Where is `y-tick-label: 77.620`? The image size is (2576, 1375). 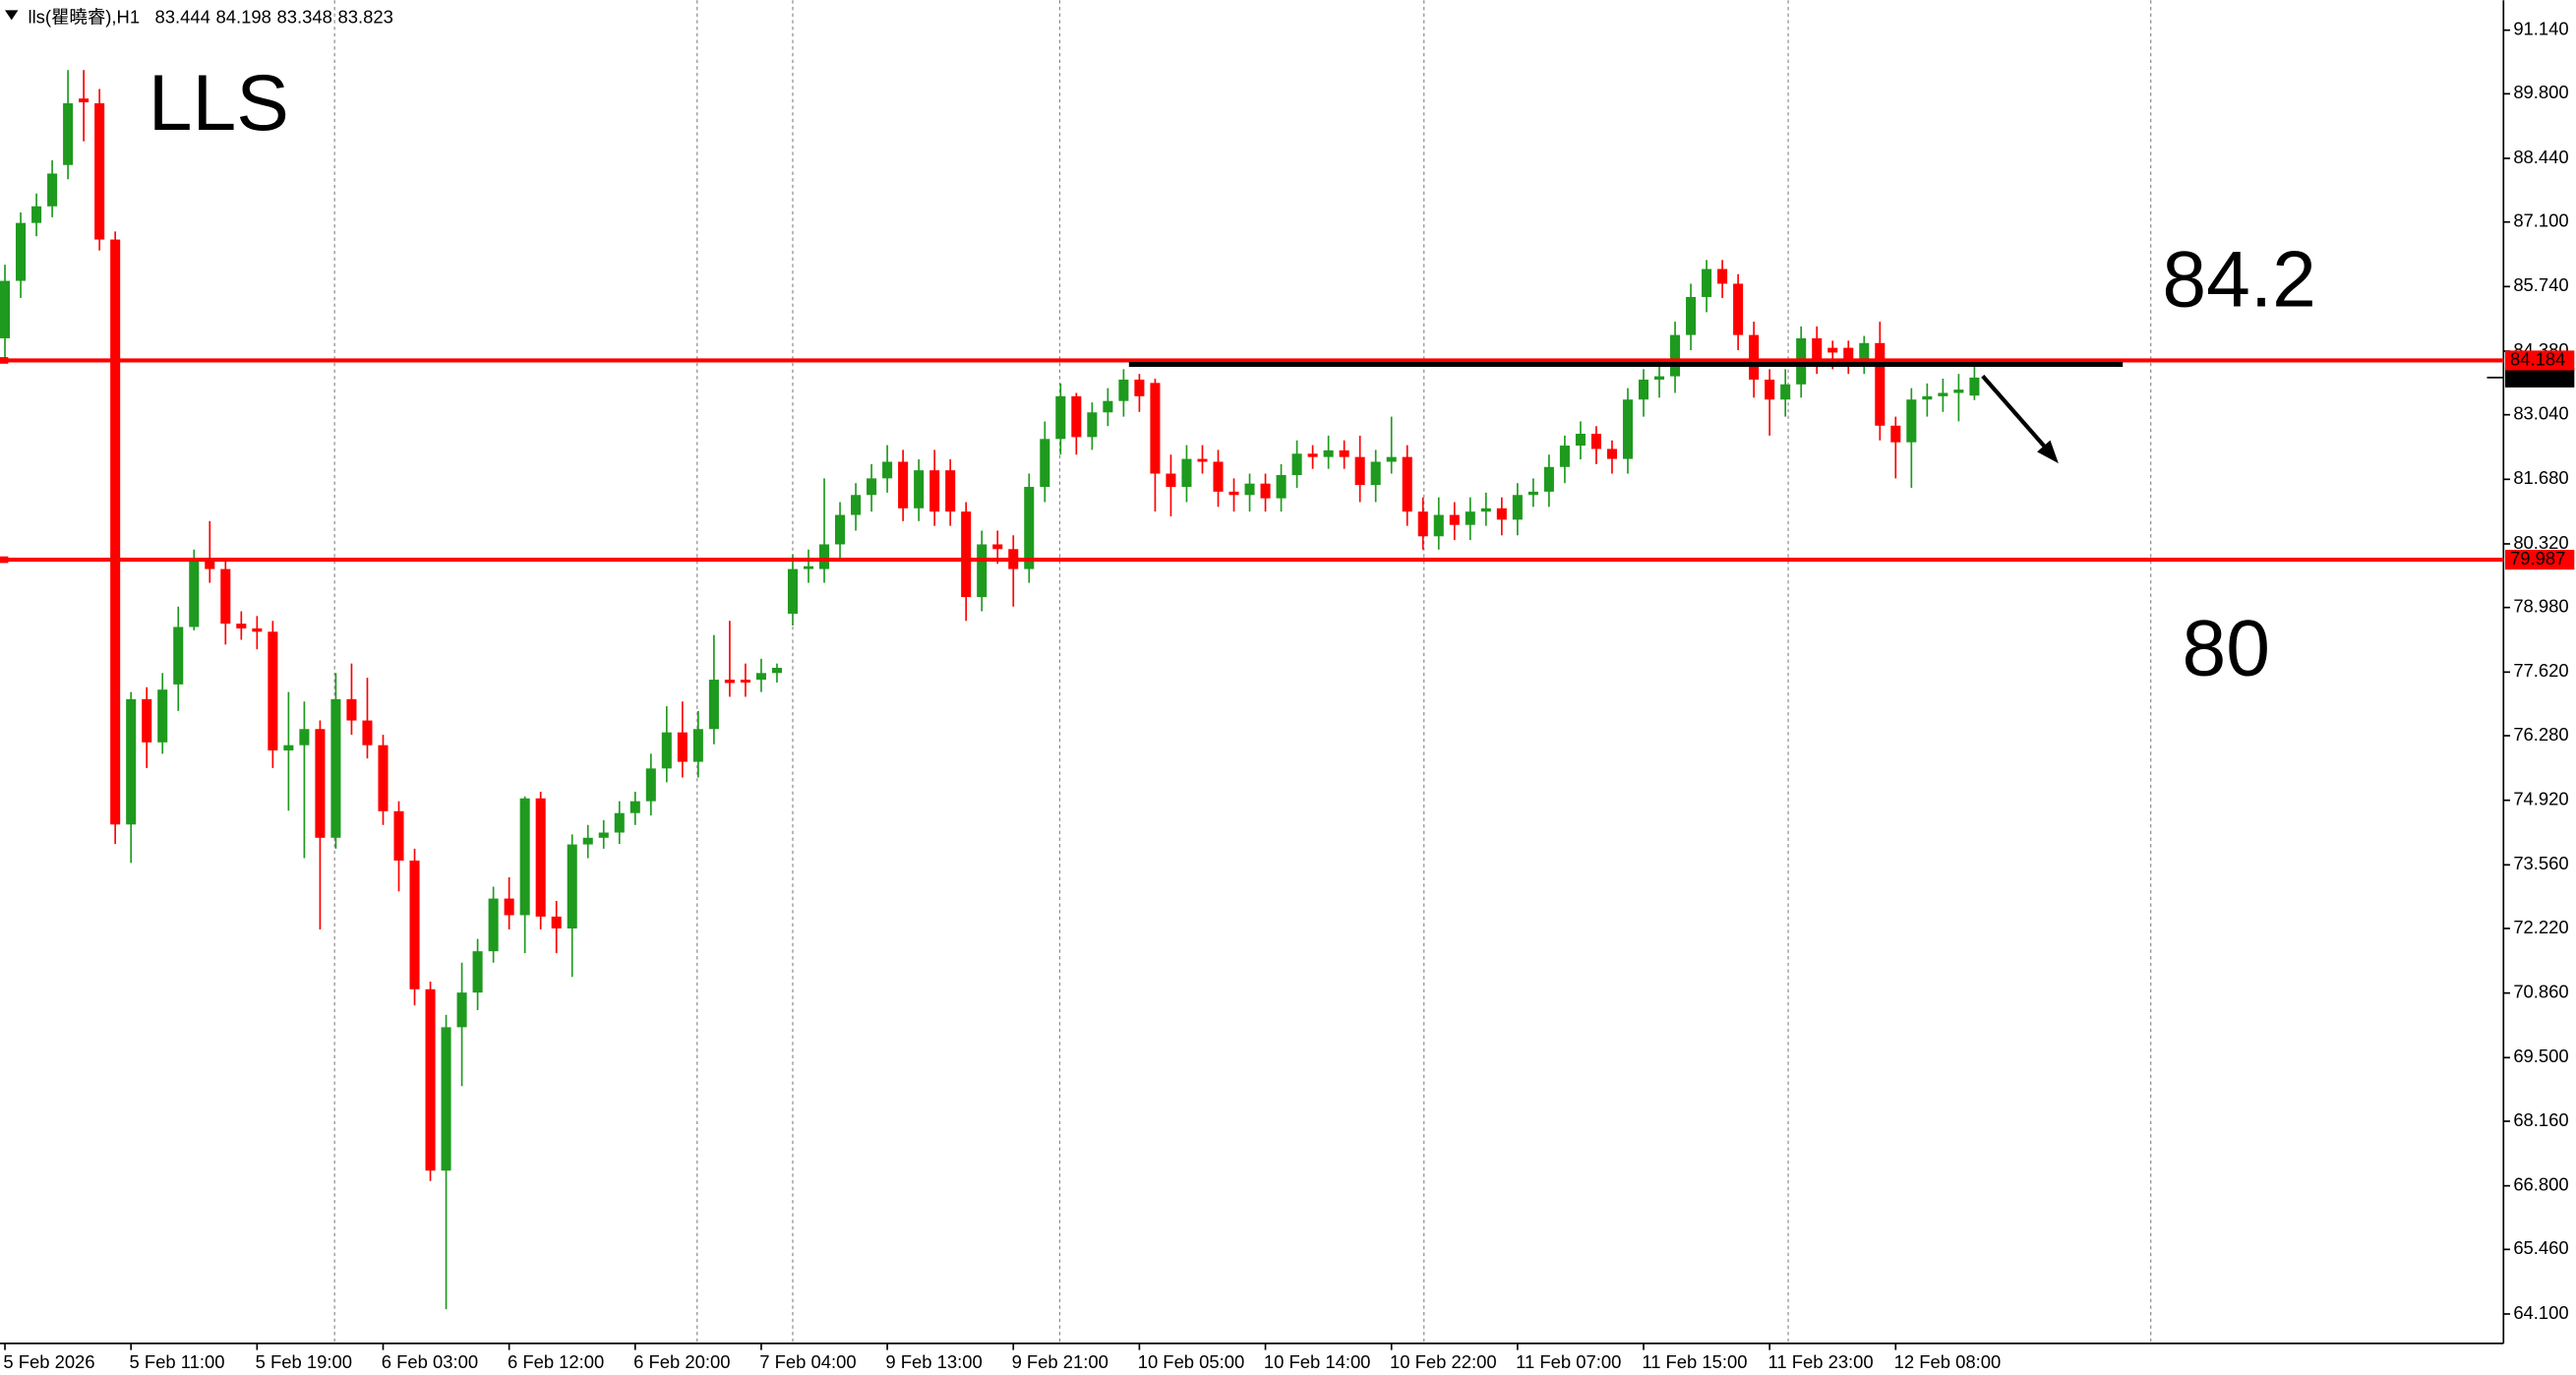
y-tick-label: 77.620 is located at coordinates (2541, 670).